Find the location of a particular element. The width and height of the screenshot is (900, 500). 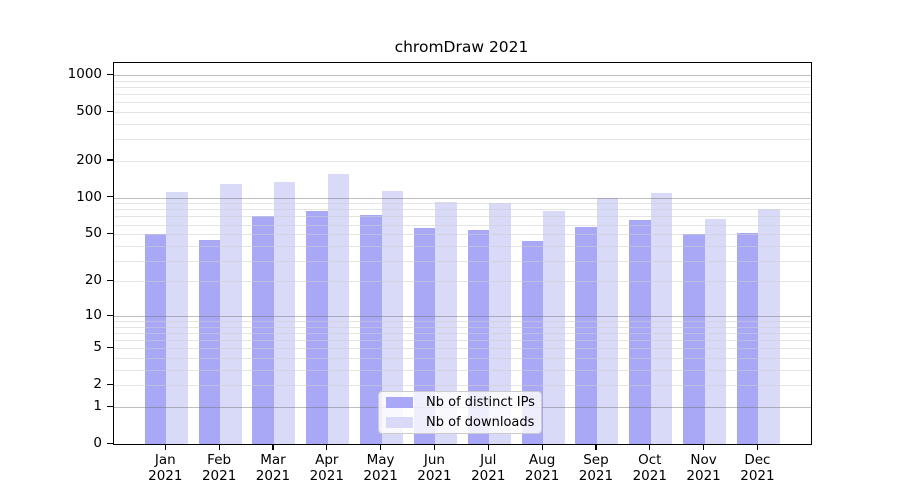

x-tick-month: Jan is located at coordinates (165, 460).